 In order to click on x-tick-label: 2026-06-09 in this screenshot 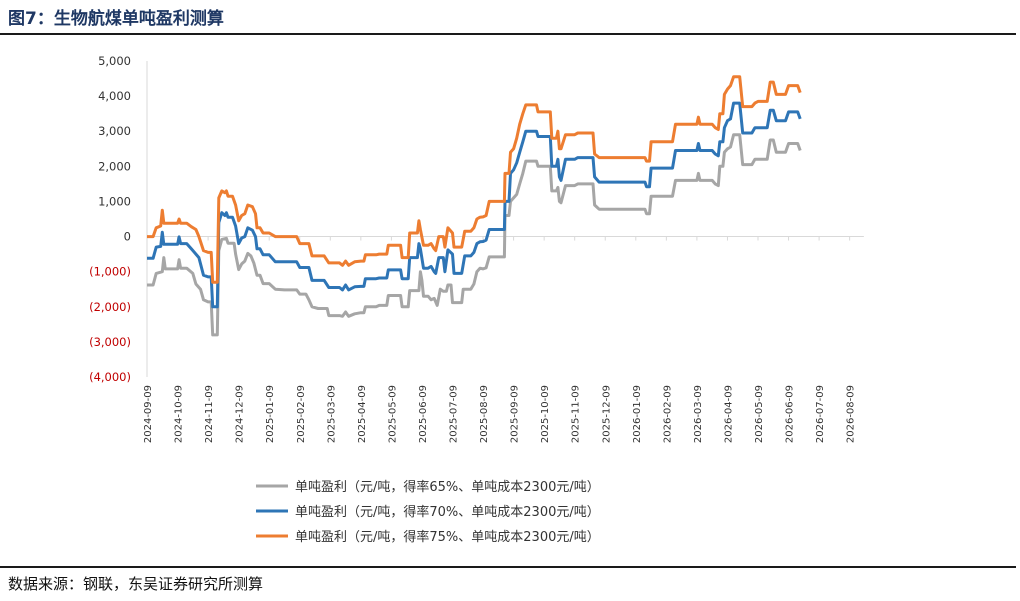, I will do `click(790, 414)`.